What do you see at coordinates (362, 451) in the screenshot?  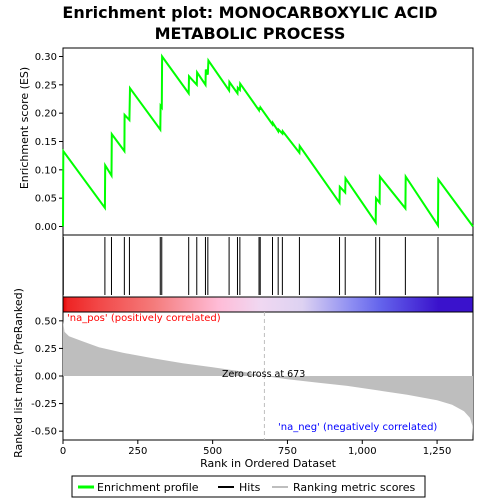 I see `x-tick-label: 1,000` at bounding box center [362, 451].